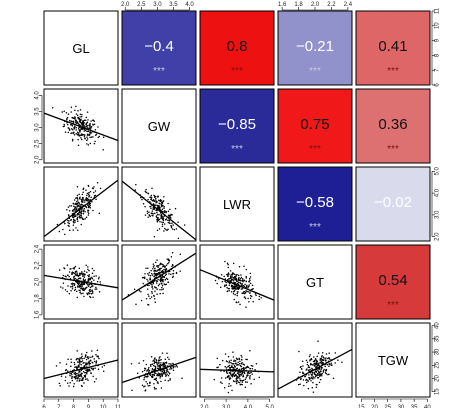 The image size is (474, 408). I want to click on variable-label-gt: GT, so click(315, 282).